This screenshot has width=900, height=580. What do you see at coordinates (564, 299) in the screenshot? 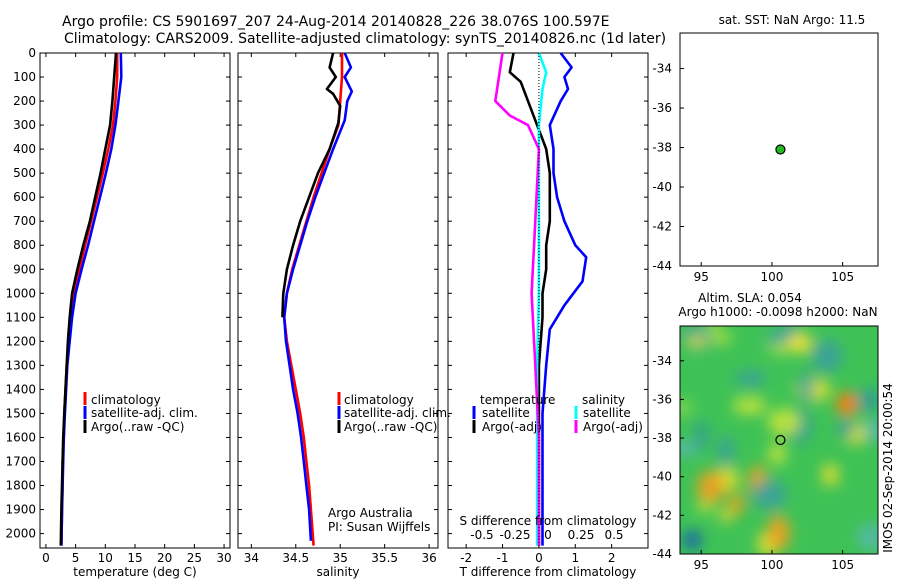
I see `series-line-satellite` at bounding box center [564, 299].